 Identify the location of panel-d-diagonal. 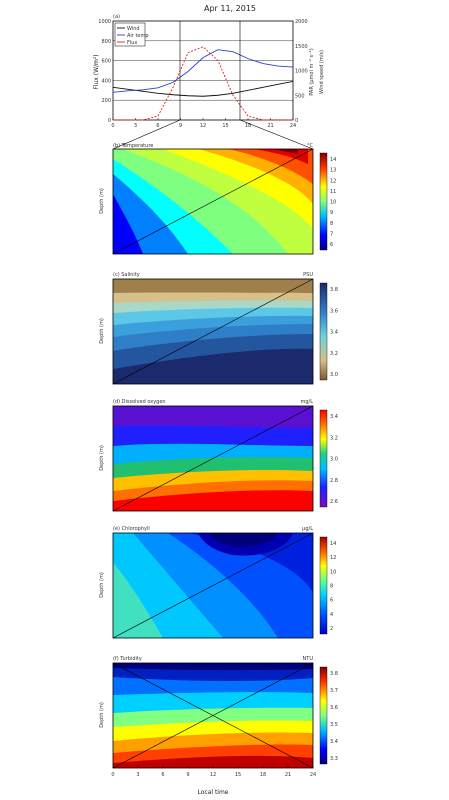
(213, 458).